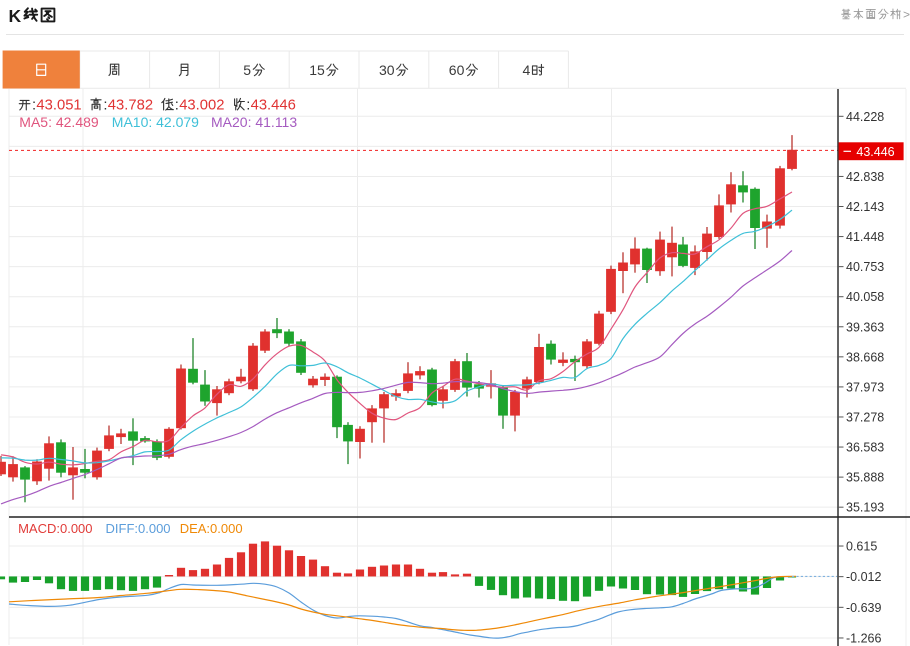 The image size is (910, 646). I want to click on svg-text: 4, so click(527, 70).